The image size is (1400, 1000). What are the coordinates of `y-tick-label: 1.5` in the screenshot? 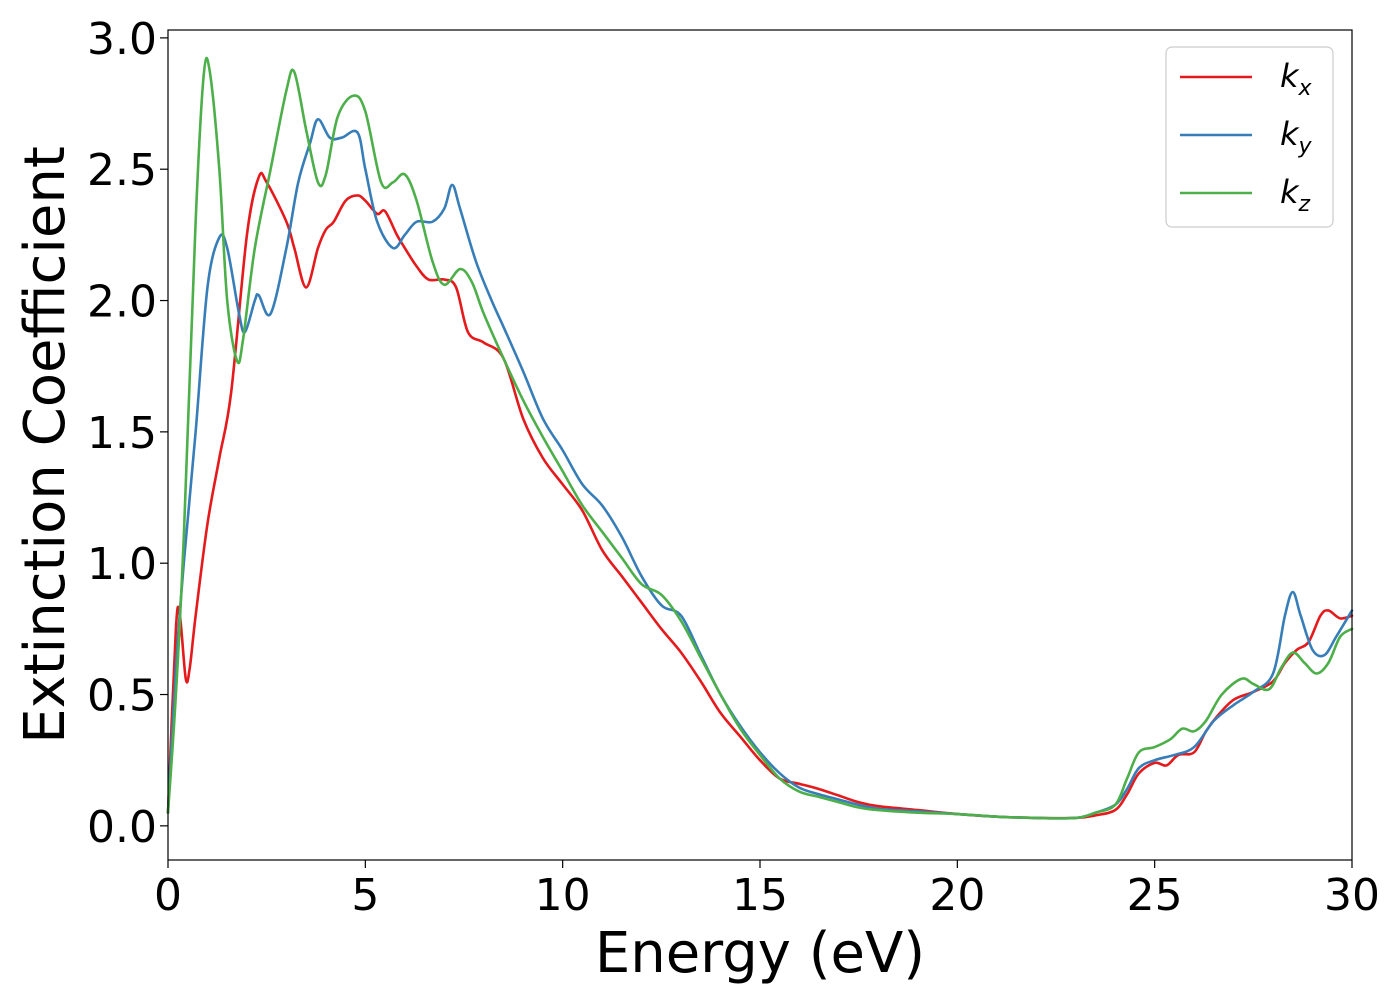 It's located at (122, 433).